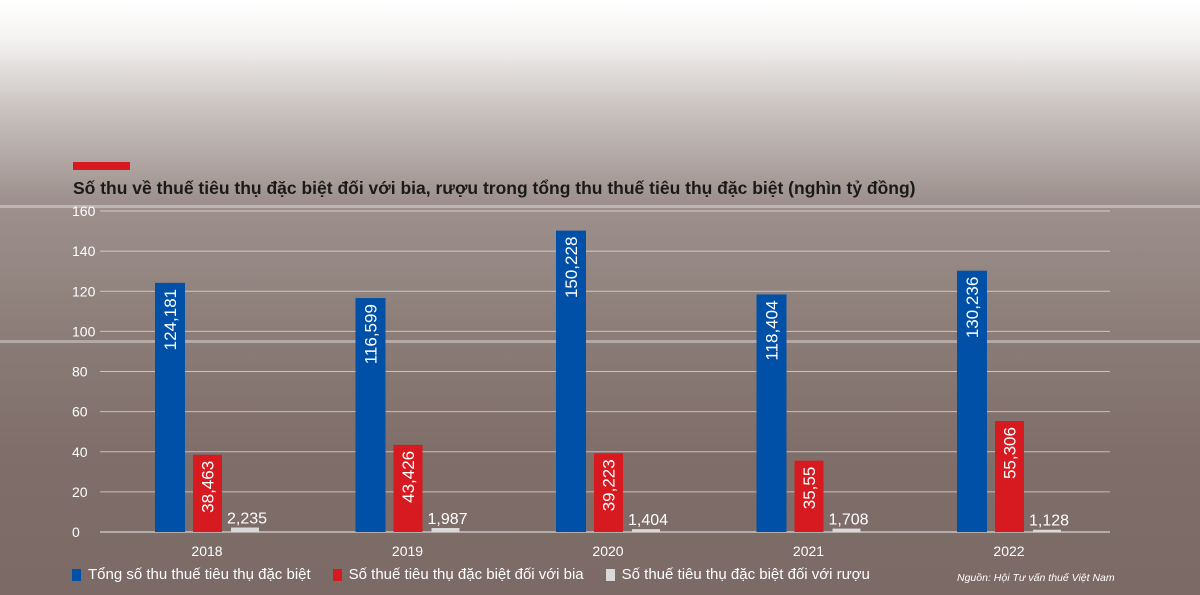  What do you see at coordinates (170, 319) in the screenshot?
I see `data-label: 124,181` at bounding box center [170, 319].